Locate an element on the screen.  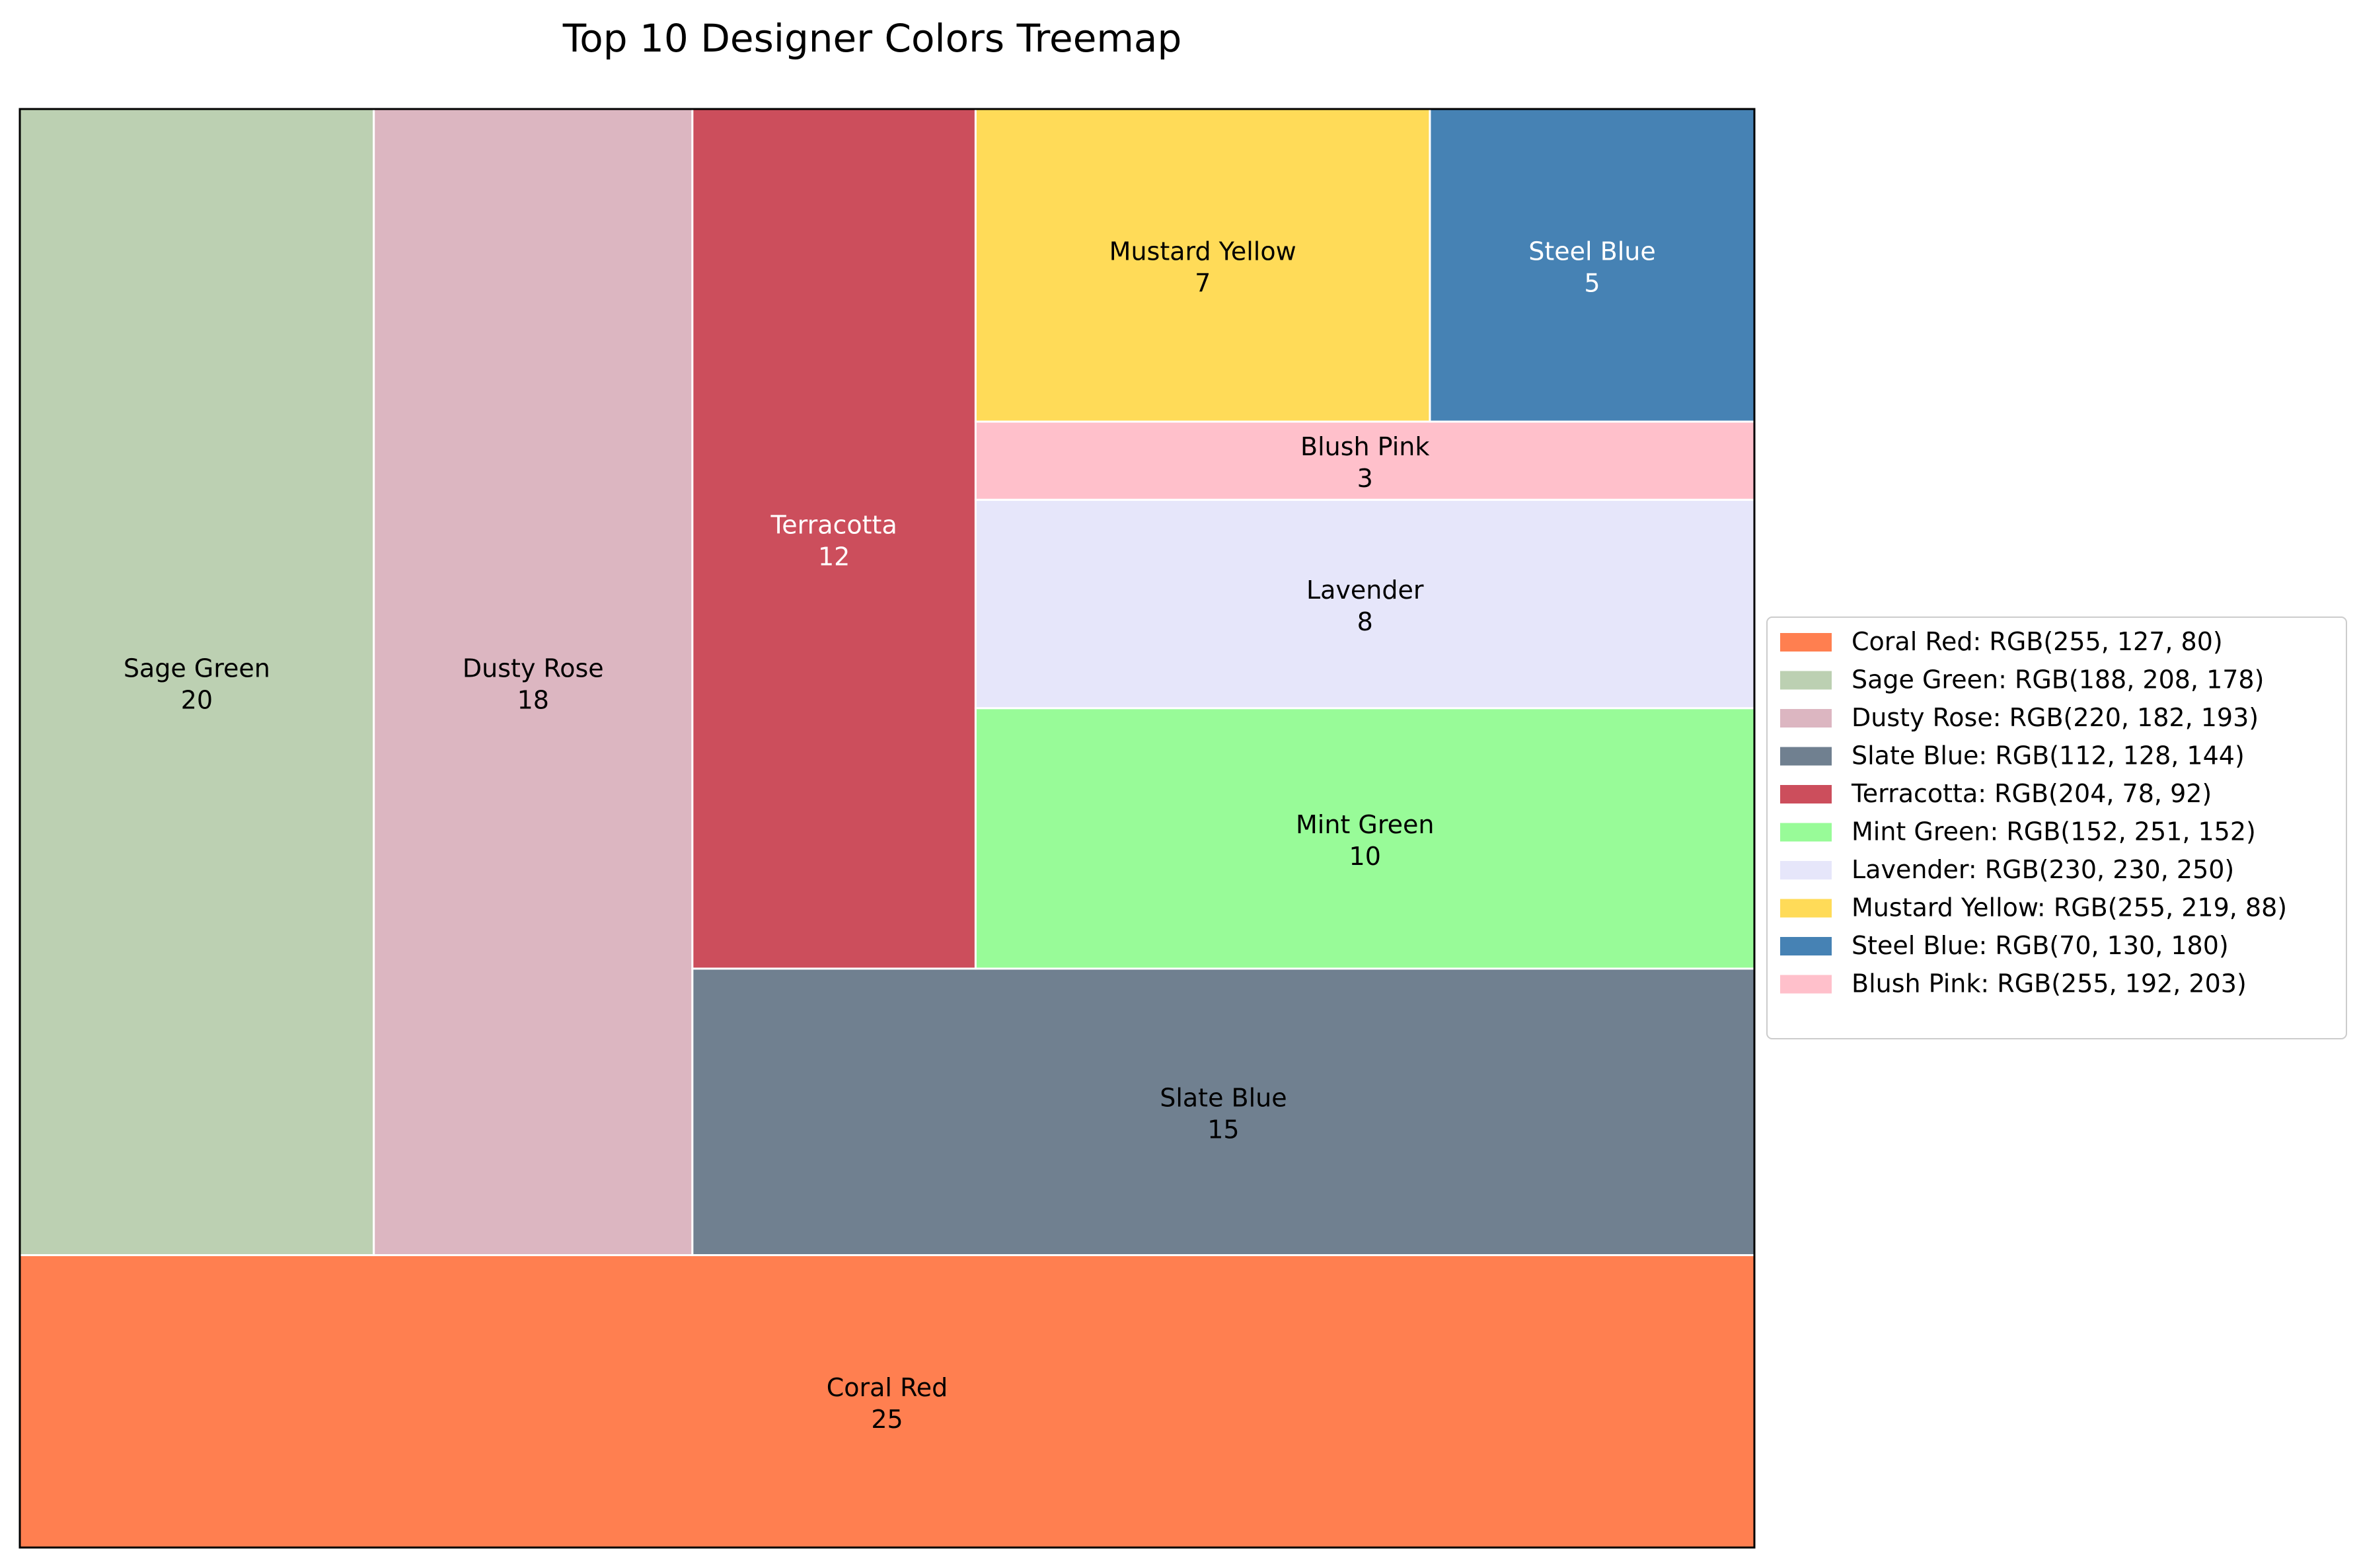
legend-entry-sage-green: Sage Green: RGB(188, 208, 178) is located at coordinates (2058, 680).